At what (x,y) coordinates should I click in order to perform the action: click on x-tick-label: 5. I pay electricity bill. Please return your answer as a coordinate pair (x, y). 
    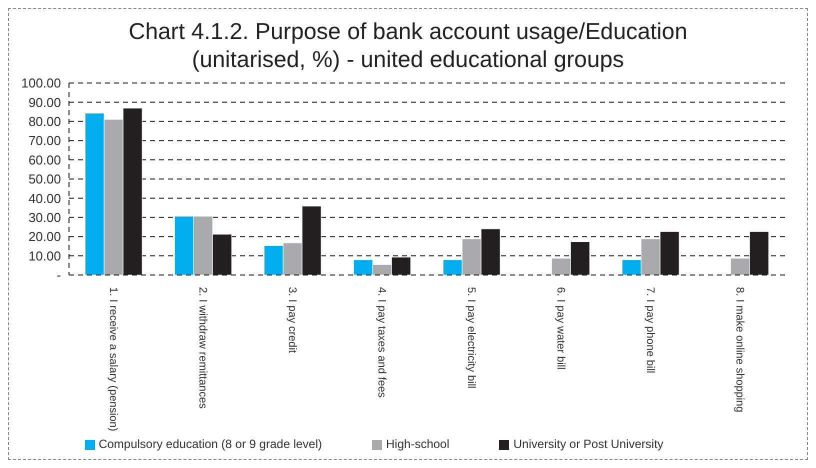
    Looking at the image, I should click on (470, 337).